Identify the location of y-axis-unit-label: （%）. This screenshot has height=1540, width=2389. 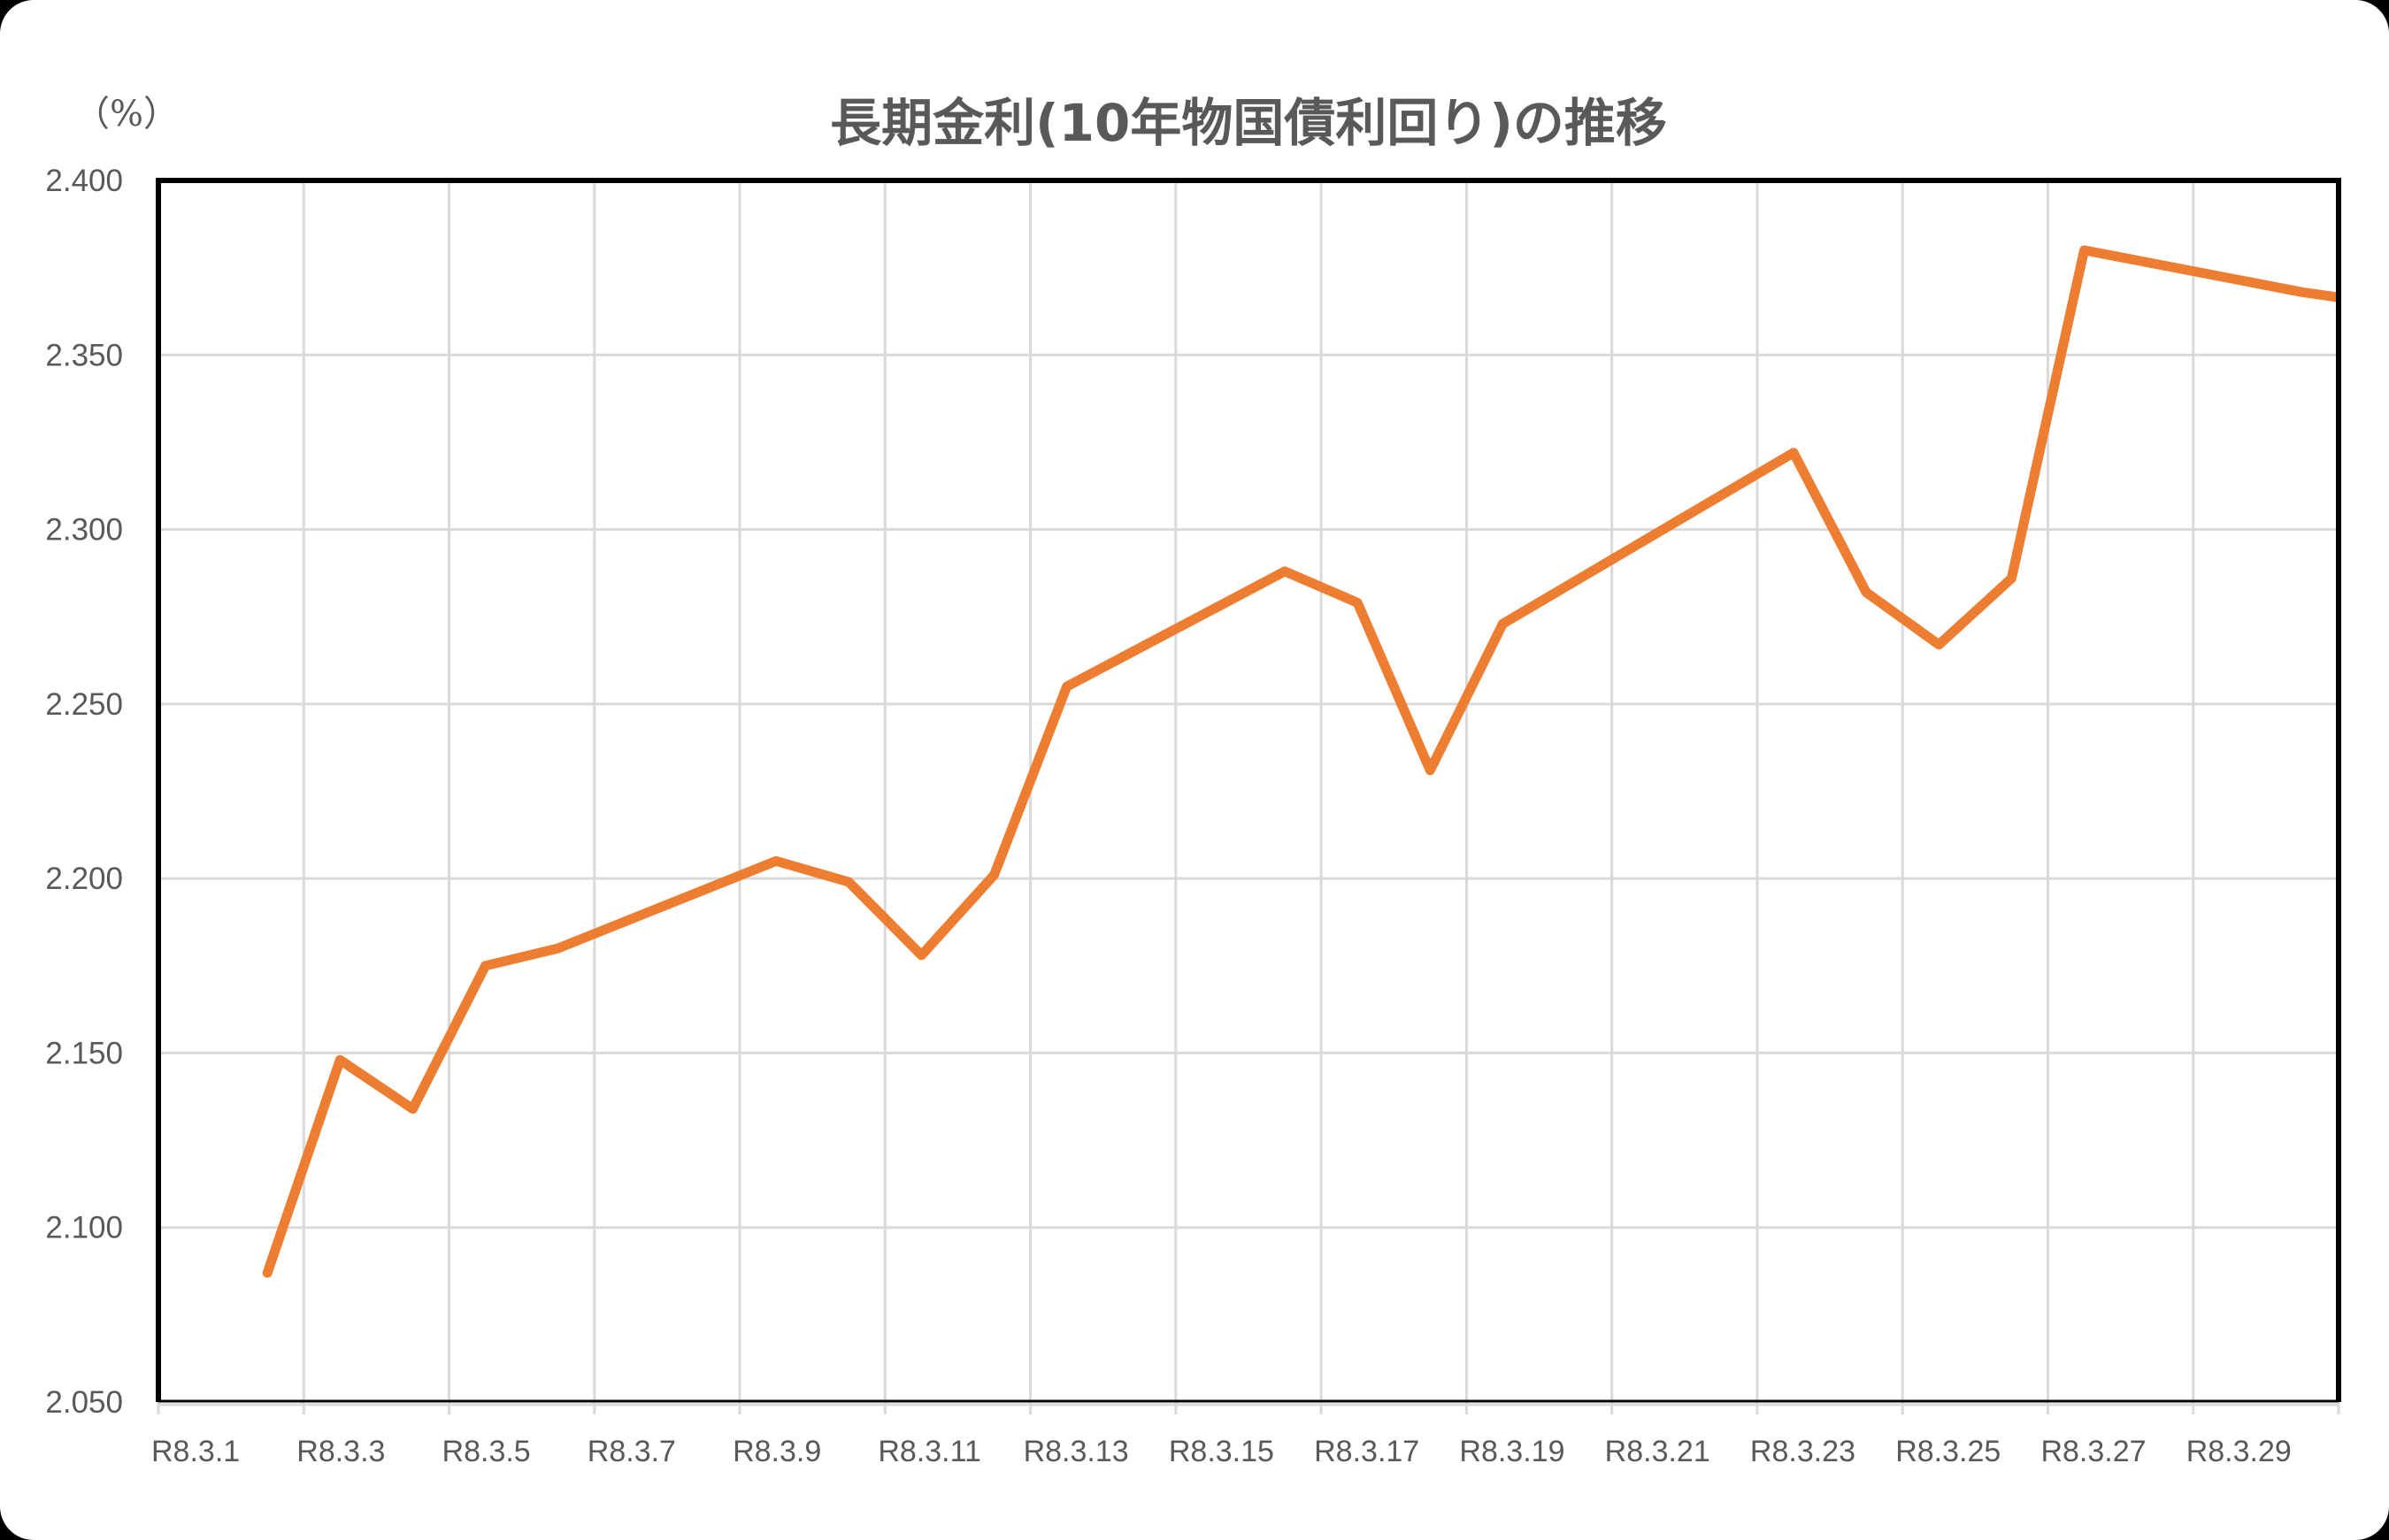
(127, 114).